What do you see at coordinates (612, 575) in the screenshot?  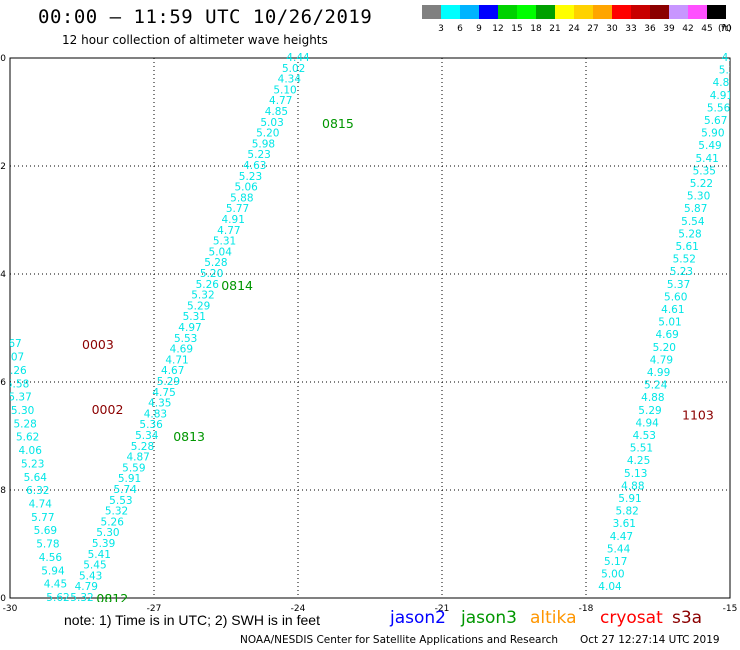 I see `wave-height-value: 5.00` at bounding box center [612, 575].